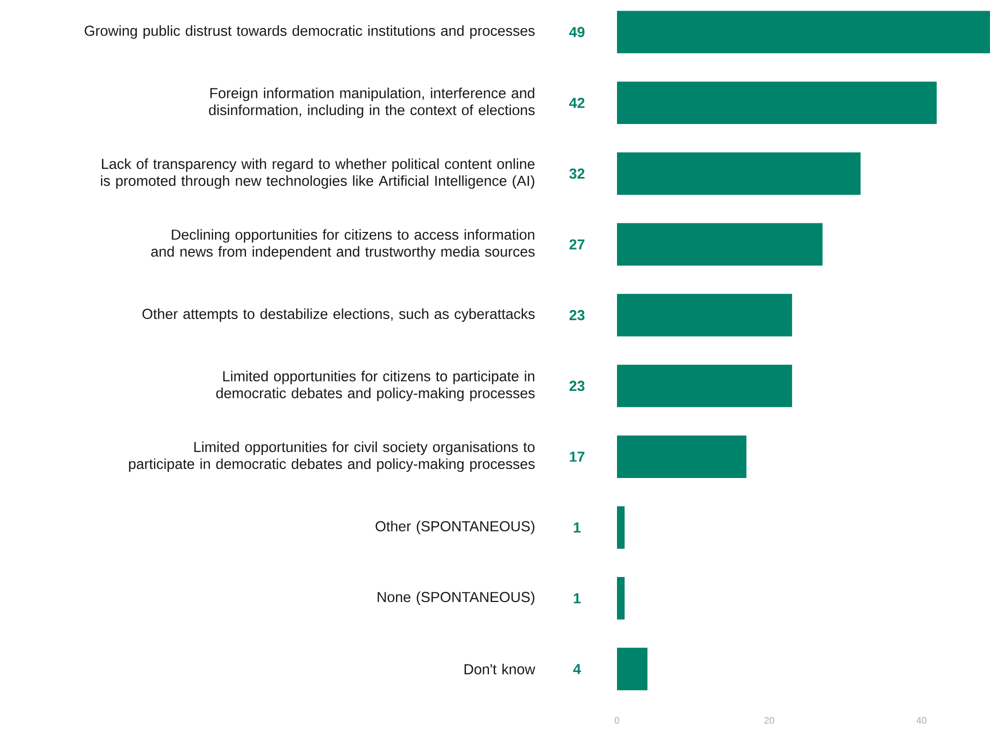 This screenshot has height=740, width=996. I want to click on x-tick-label: 20, so click(769, 720).